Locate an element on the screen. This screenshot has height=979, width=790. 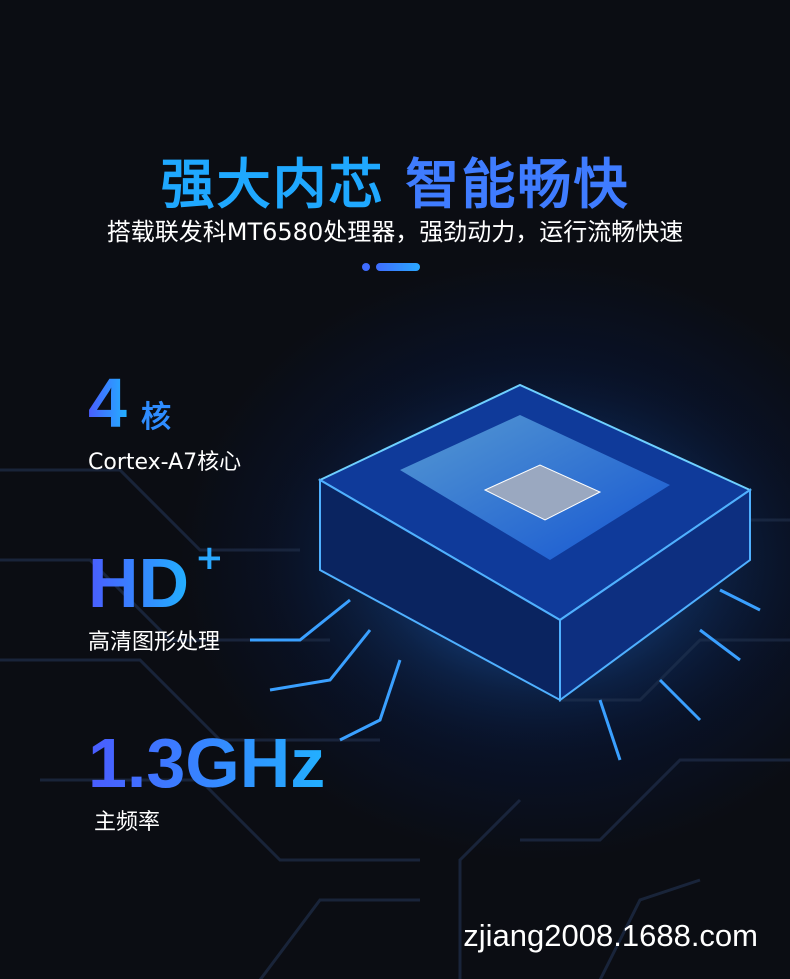
spec-desc: Cortex-A7核心 is located at coordinates (165, 462).